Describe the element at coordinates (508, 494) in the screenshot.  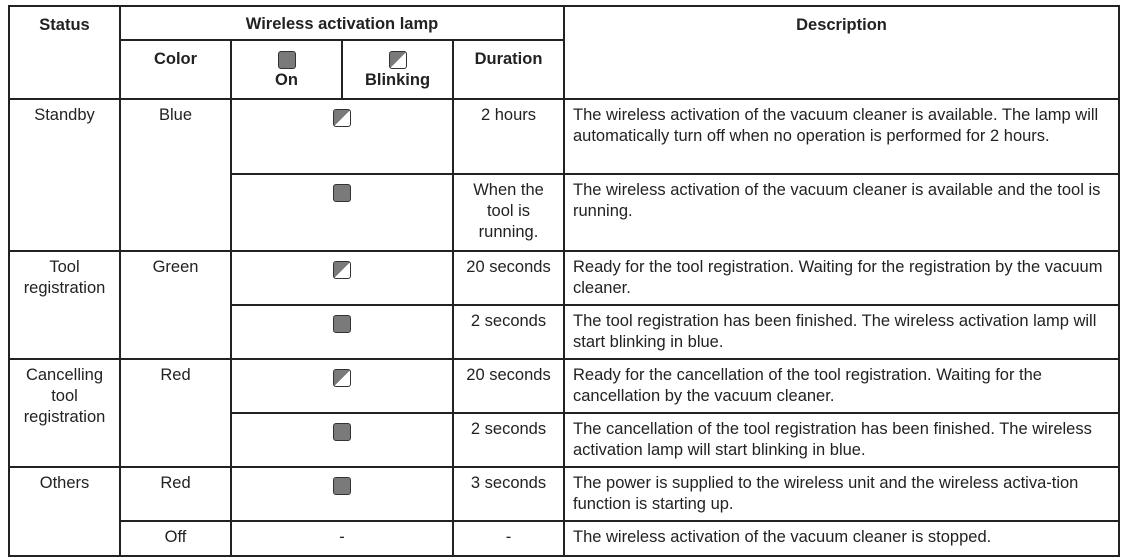
I see `duration-cell: 3 seconds` at that location.